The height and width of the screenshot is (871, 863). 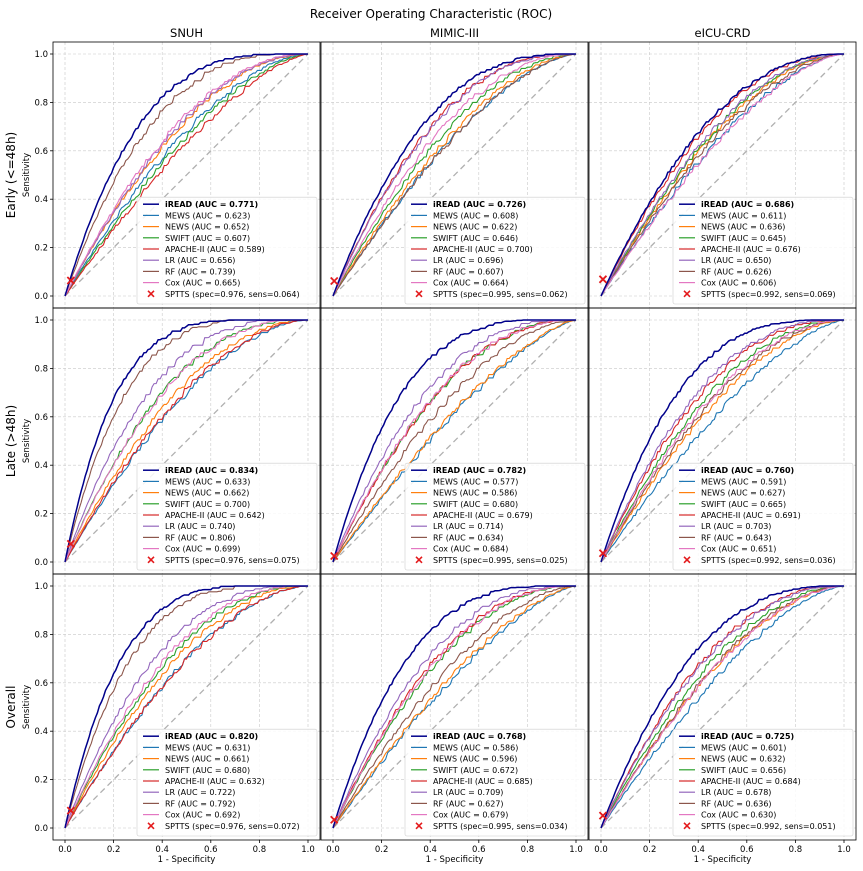 What do you see at coordinates (215, 249) in the screenshot?
I see `legend-entry-apache-ii: APACHE-II (AUC = 0.589)` at bounding box center [215, 249].